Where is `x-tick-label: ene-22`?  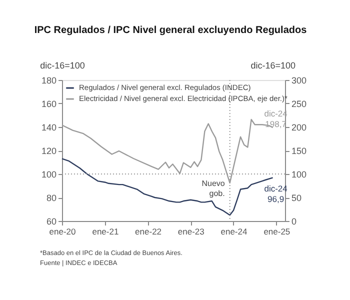 x-tick-label: ene-22 is located at coordinates (148, 231).